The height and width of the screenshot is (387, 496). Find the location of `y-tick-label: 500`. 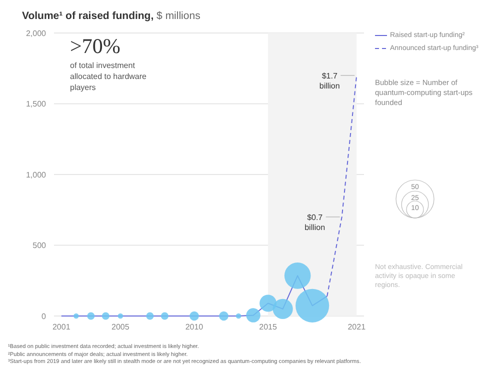

y-tick-label: 500 is located at coordinates (39, 245).